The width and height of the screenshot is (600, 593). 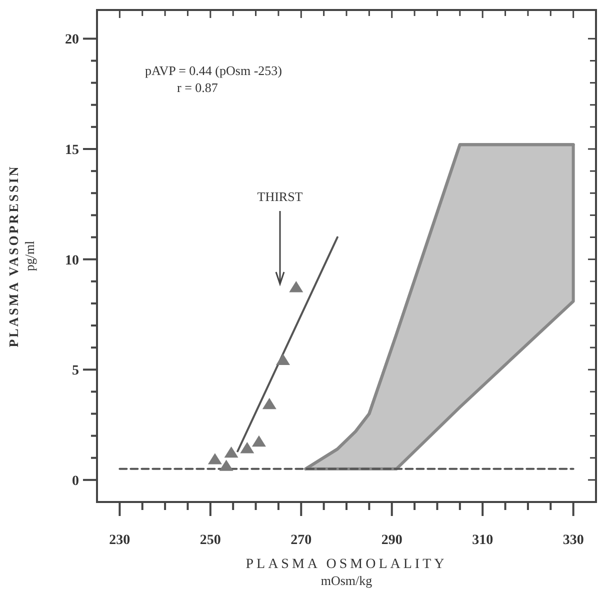 What do you see at coordinates (213, 79) in the screenshot?
I see `annotation: pAVP = 0.44 (pOsm -253) r = 0.87` at bounding box center [213, 79].